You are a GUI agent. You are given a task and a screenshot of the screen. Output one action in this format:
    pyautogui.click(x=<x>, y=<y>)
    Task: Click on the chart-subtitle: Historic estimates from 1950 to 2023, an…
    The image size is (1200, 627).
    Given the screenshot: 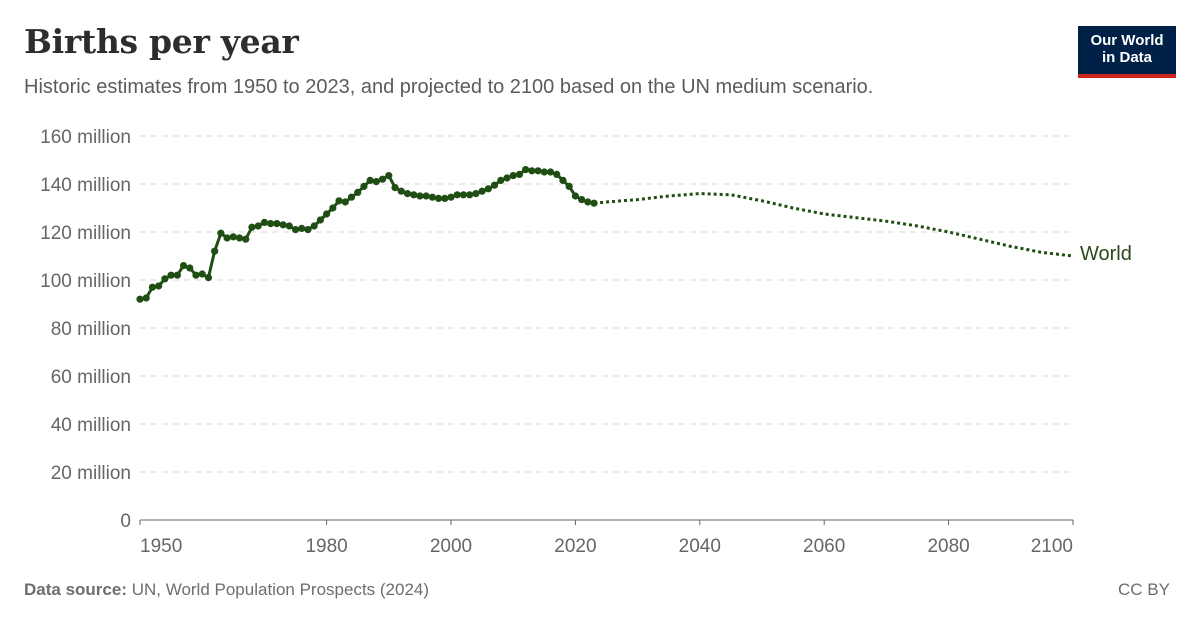 What is the action you would take?
    pyautogui.click(x=449, y=87)
    